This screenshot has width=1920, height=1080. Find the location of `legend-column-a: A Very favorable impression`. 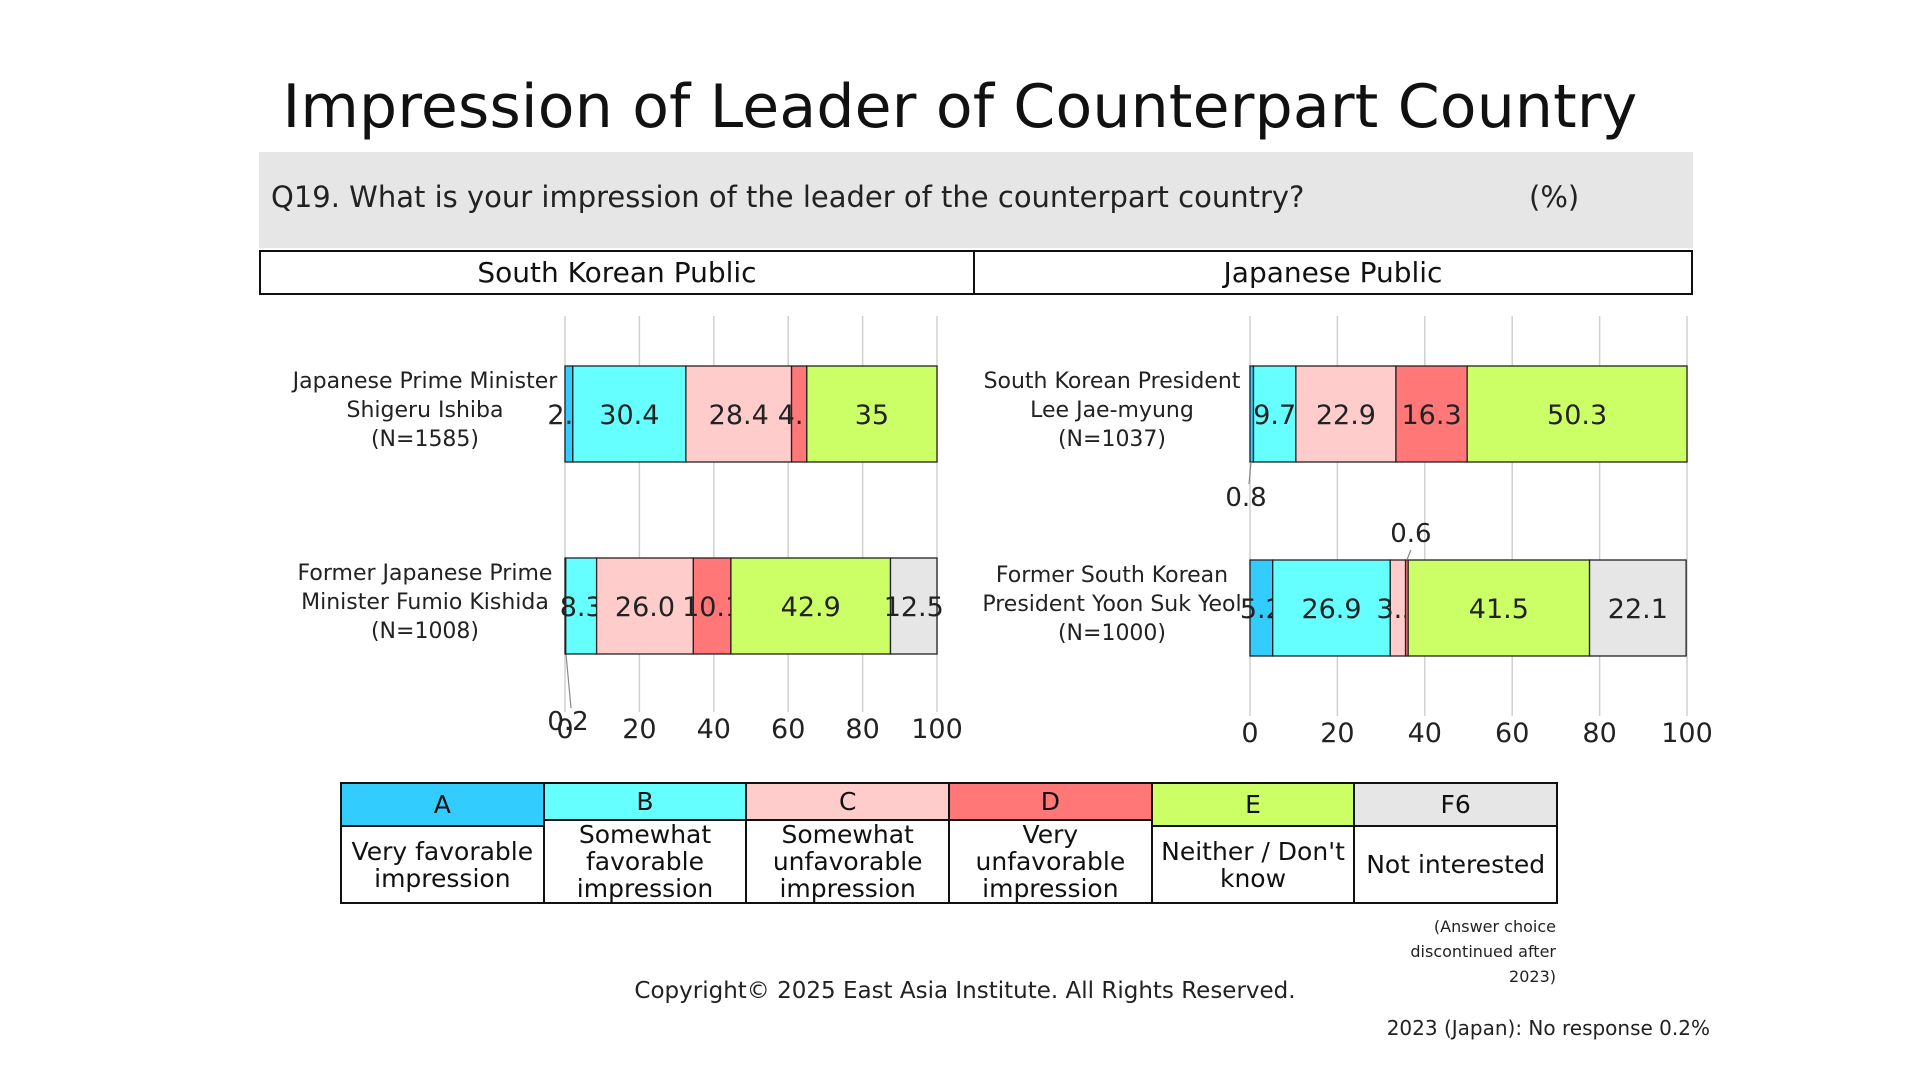

legend-column-a: A Very favorable impression is located at coordinates (443, 843).